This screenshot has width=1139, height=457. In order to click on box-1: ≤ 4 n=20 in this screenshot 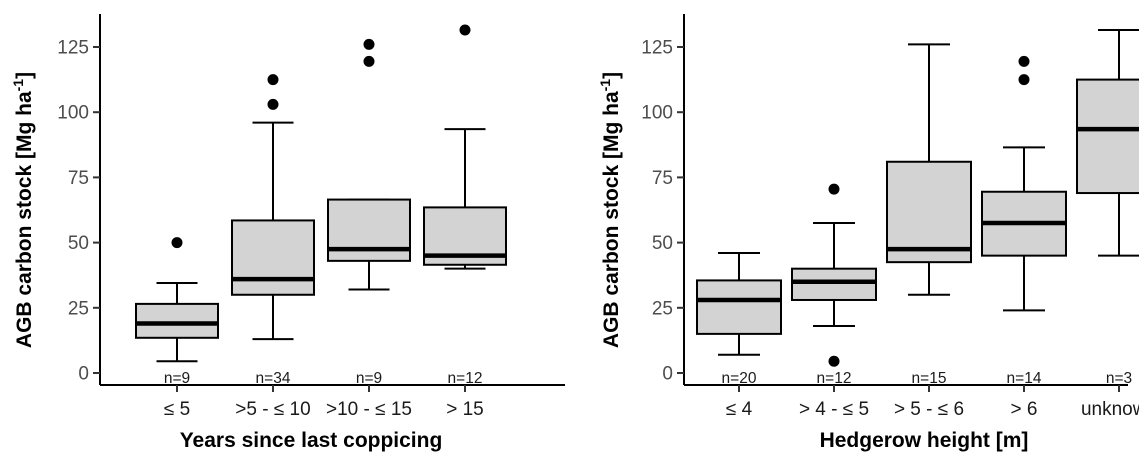, I will do `click(739, 336)`.